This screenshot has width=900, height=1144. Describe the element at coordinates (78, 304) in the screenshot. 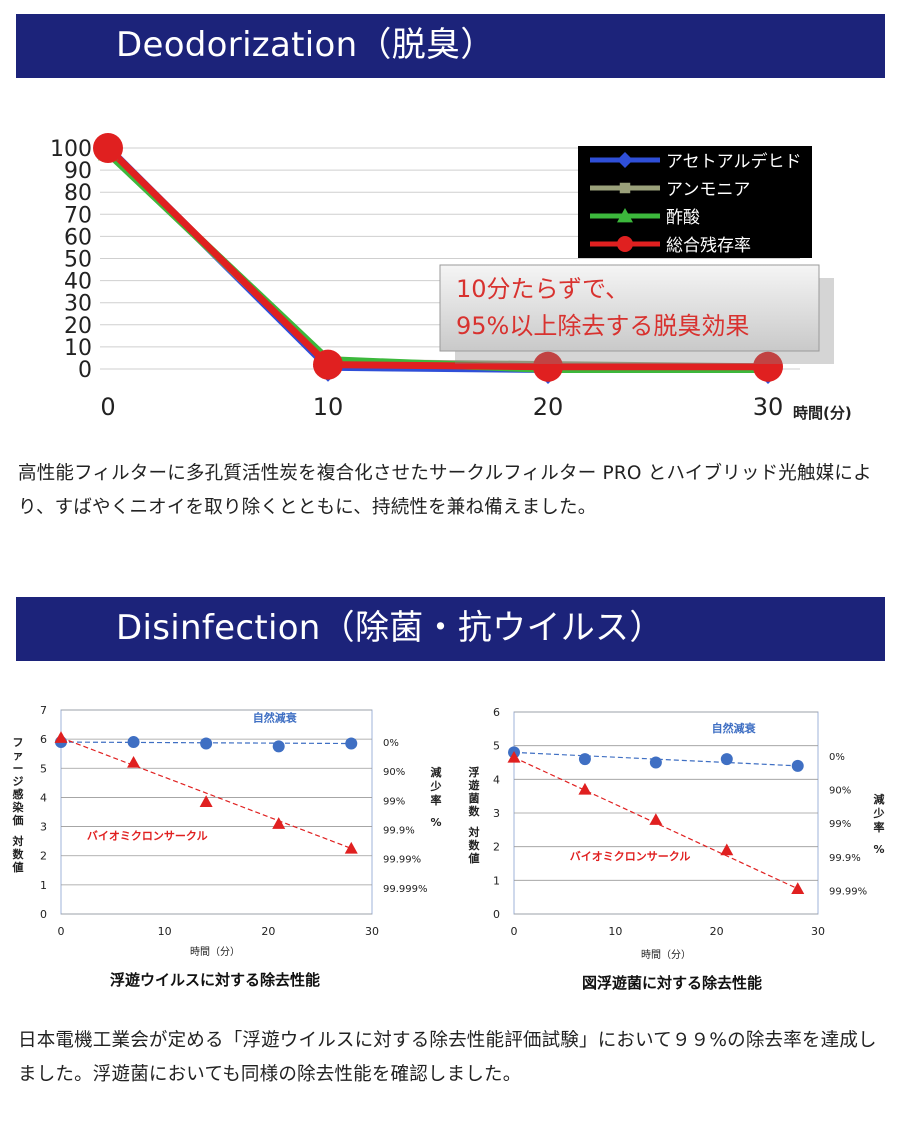

I see `deo-y-tick: 30` at that location.